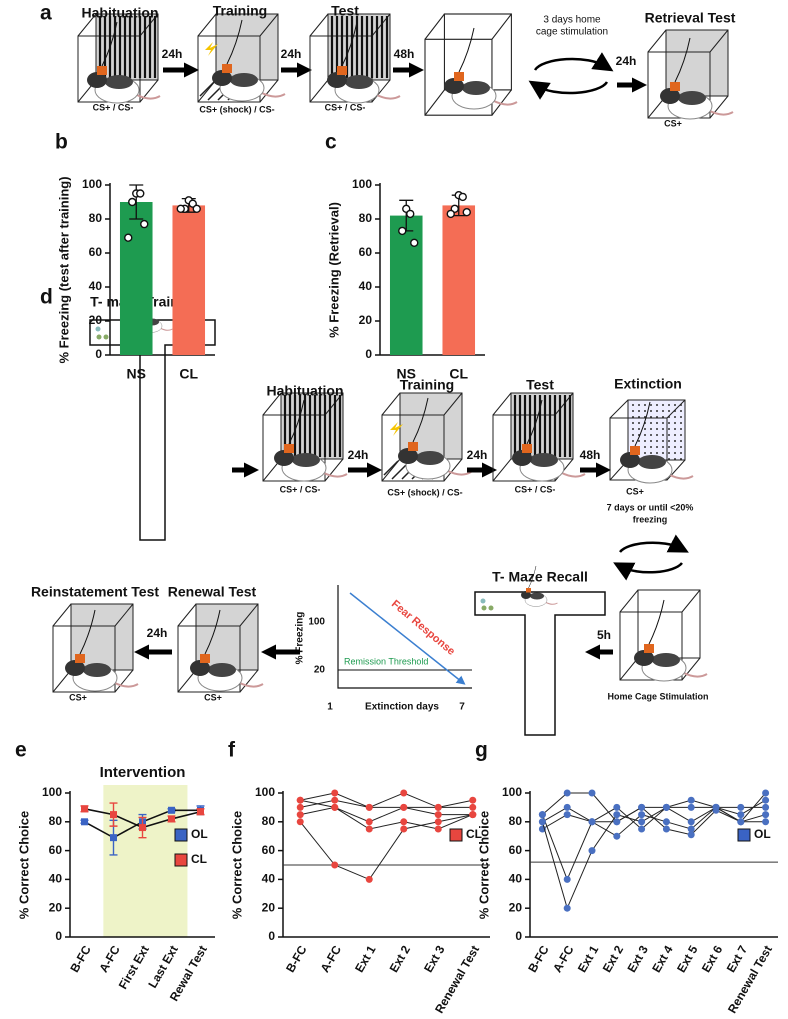  What do you see at coordinates (109, 959) in the screenshot?
I see `x-tick-label: A-FC` at bounding box center [109, 959].